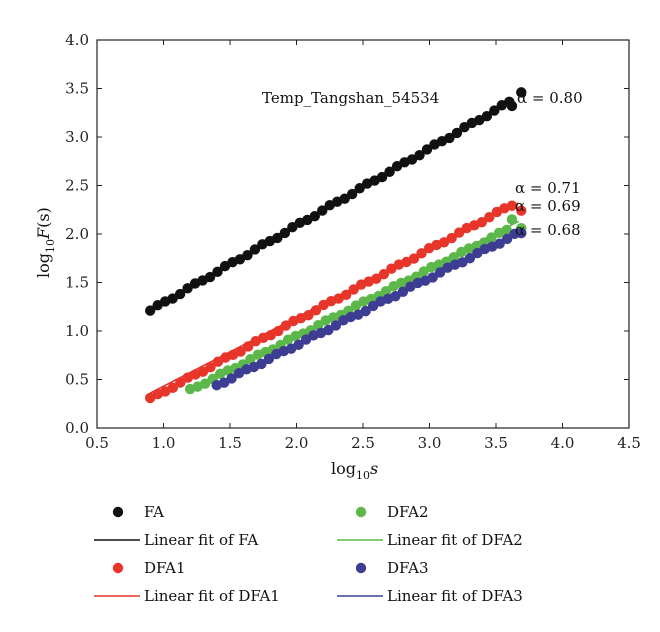  Describe the element at coordinates (201, 540) in the screenshot. I see `legend-fit-label-fa: Linear fit of FA` at that location.